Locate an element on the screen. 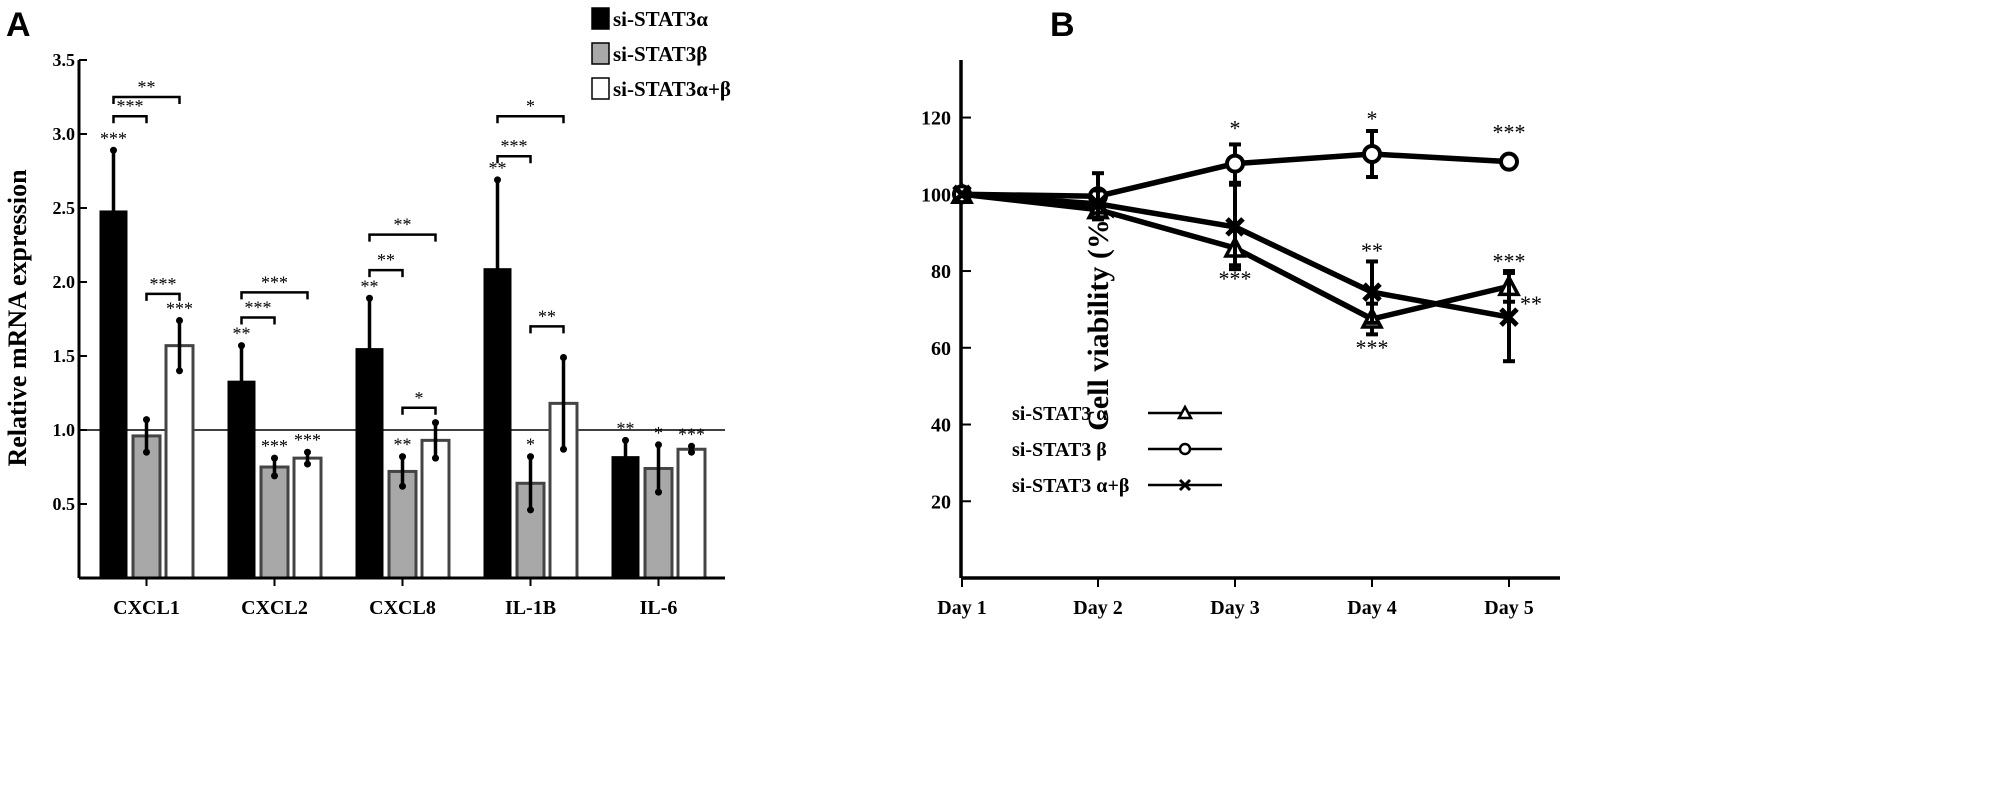 This screenshot has height=795, width=2000. panel-b-x-tick-label: Day 1 is located at coordinates (961, 608).